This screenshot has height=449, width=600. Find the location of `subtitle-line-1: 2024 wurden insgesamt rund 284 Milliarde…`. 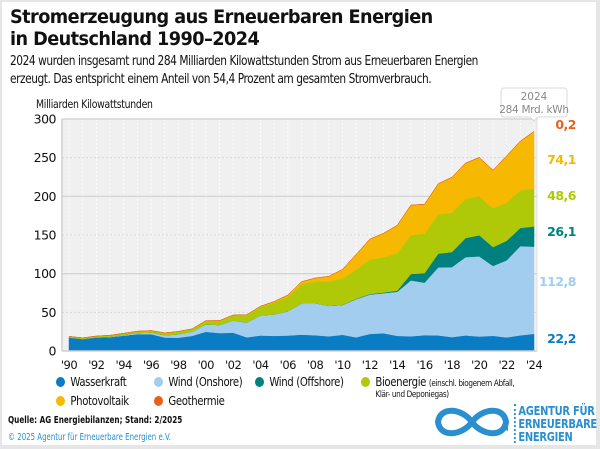

subtitle-line-1: 2024 wurden insgesamt rund 284 Milliarde… is located at coordinates (244, 61).